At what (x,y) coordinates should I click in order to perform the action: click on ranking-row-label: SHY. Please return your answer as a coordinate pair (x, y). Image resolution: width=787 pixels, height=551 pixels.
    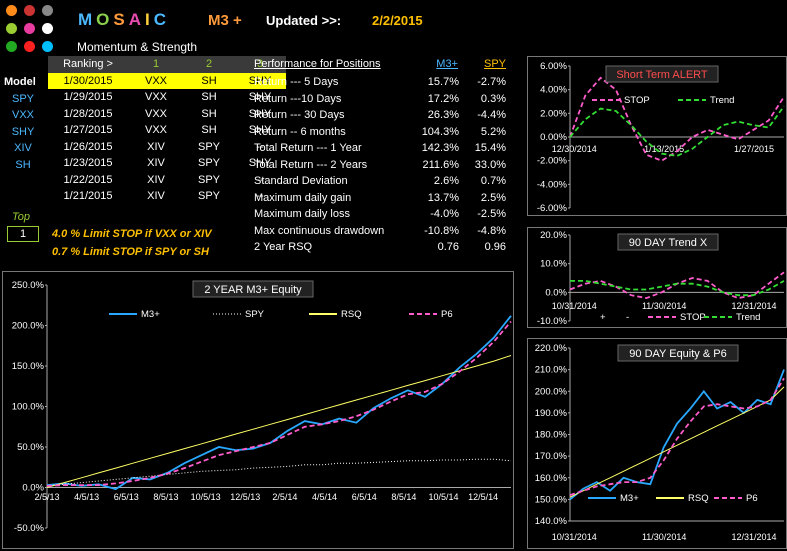
    Looking at the image, I should click on (23, 131).